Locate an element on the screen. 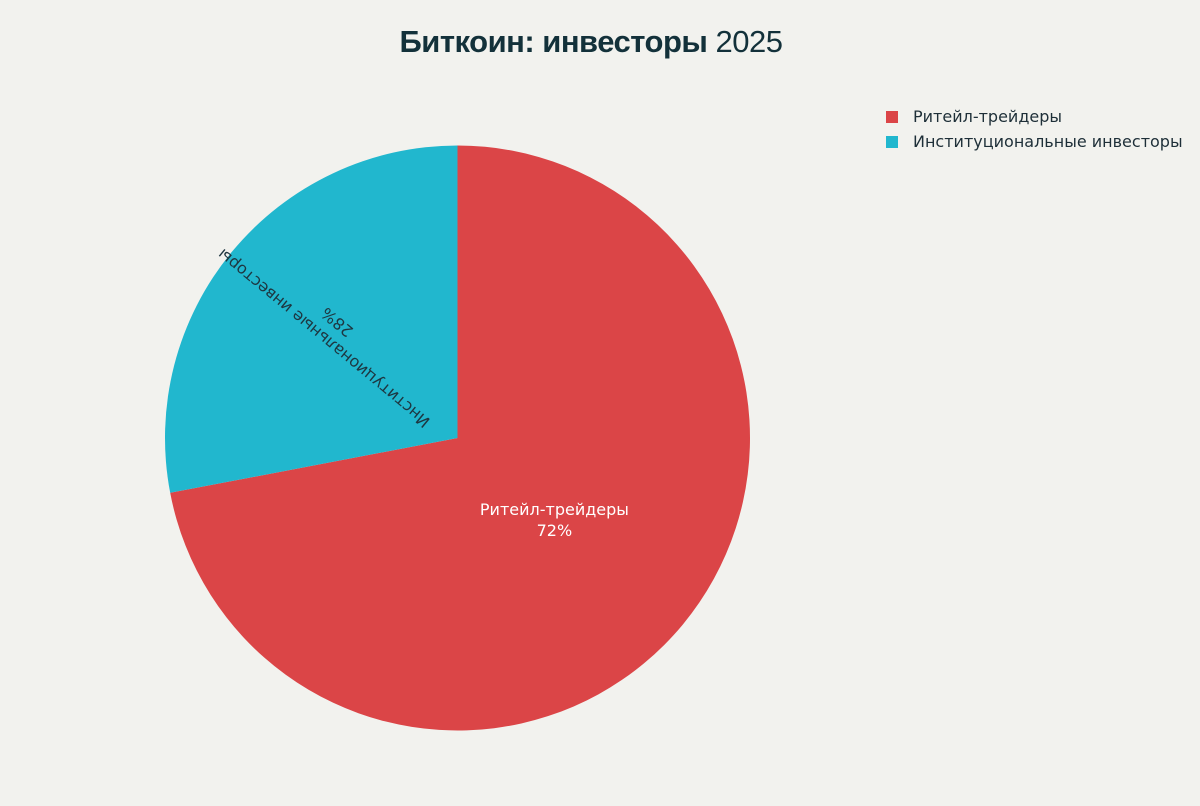 The image size is (1200, 806). legend-item-institutional: Институциональные инвесторы is located at coordinates (1034, 141).